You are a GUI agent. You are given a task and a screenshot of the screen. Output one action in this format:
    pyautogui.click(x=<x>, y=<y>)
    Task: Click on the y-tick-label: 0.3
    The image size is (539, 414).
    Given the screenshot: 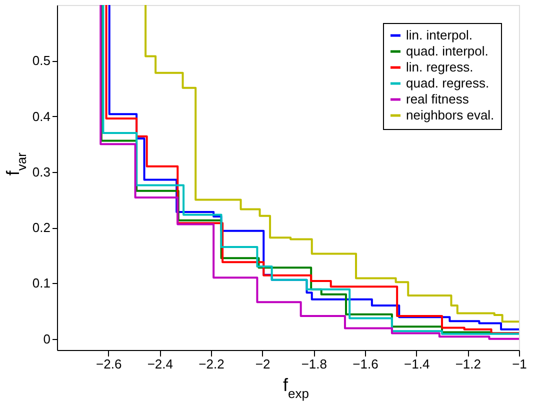 What is the action you would take?
    pyautogui.click(x=41, y=172)
    